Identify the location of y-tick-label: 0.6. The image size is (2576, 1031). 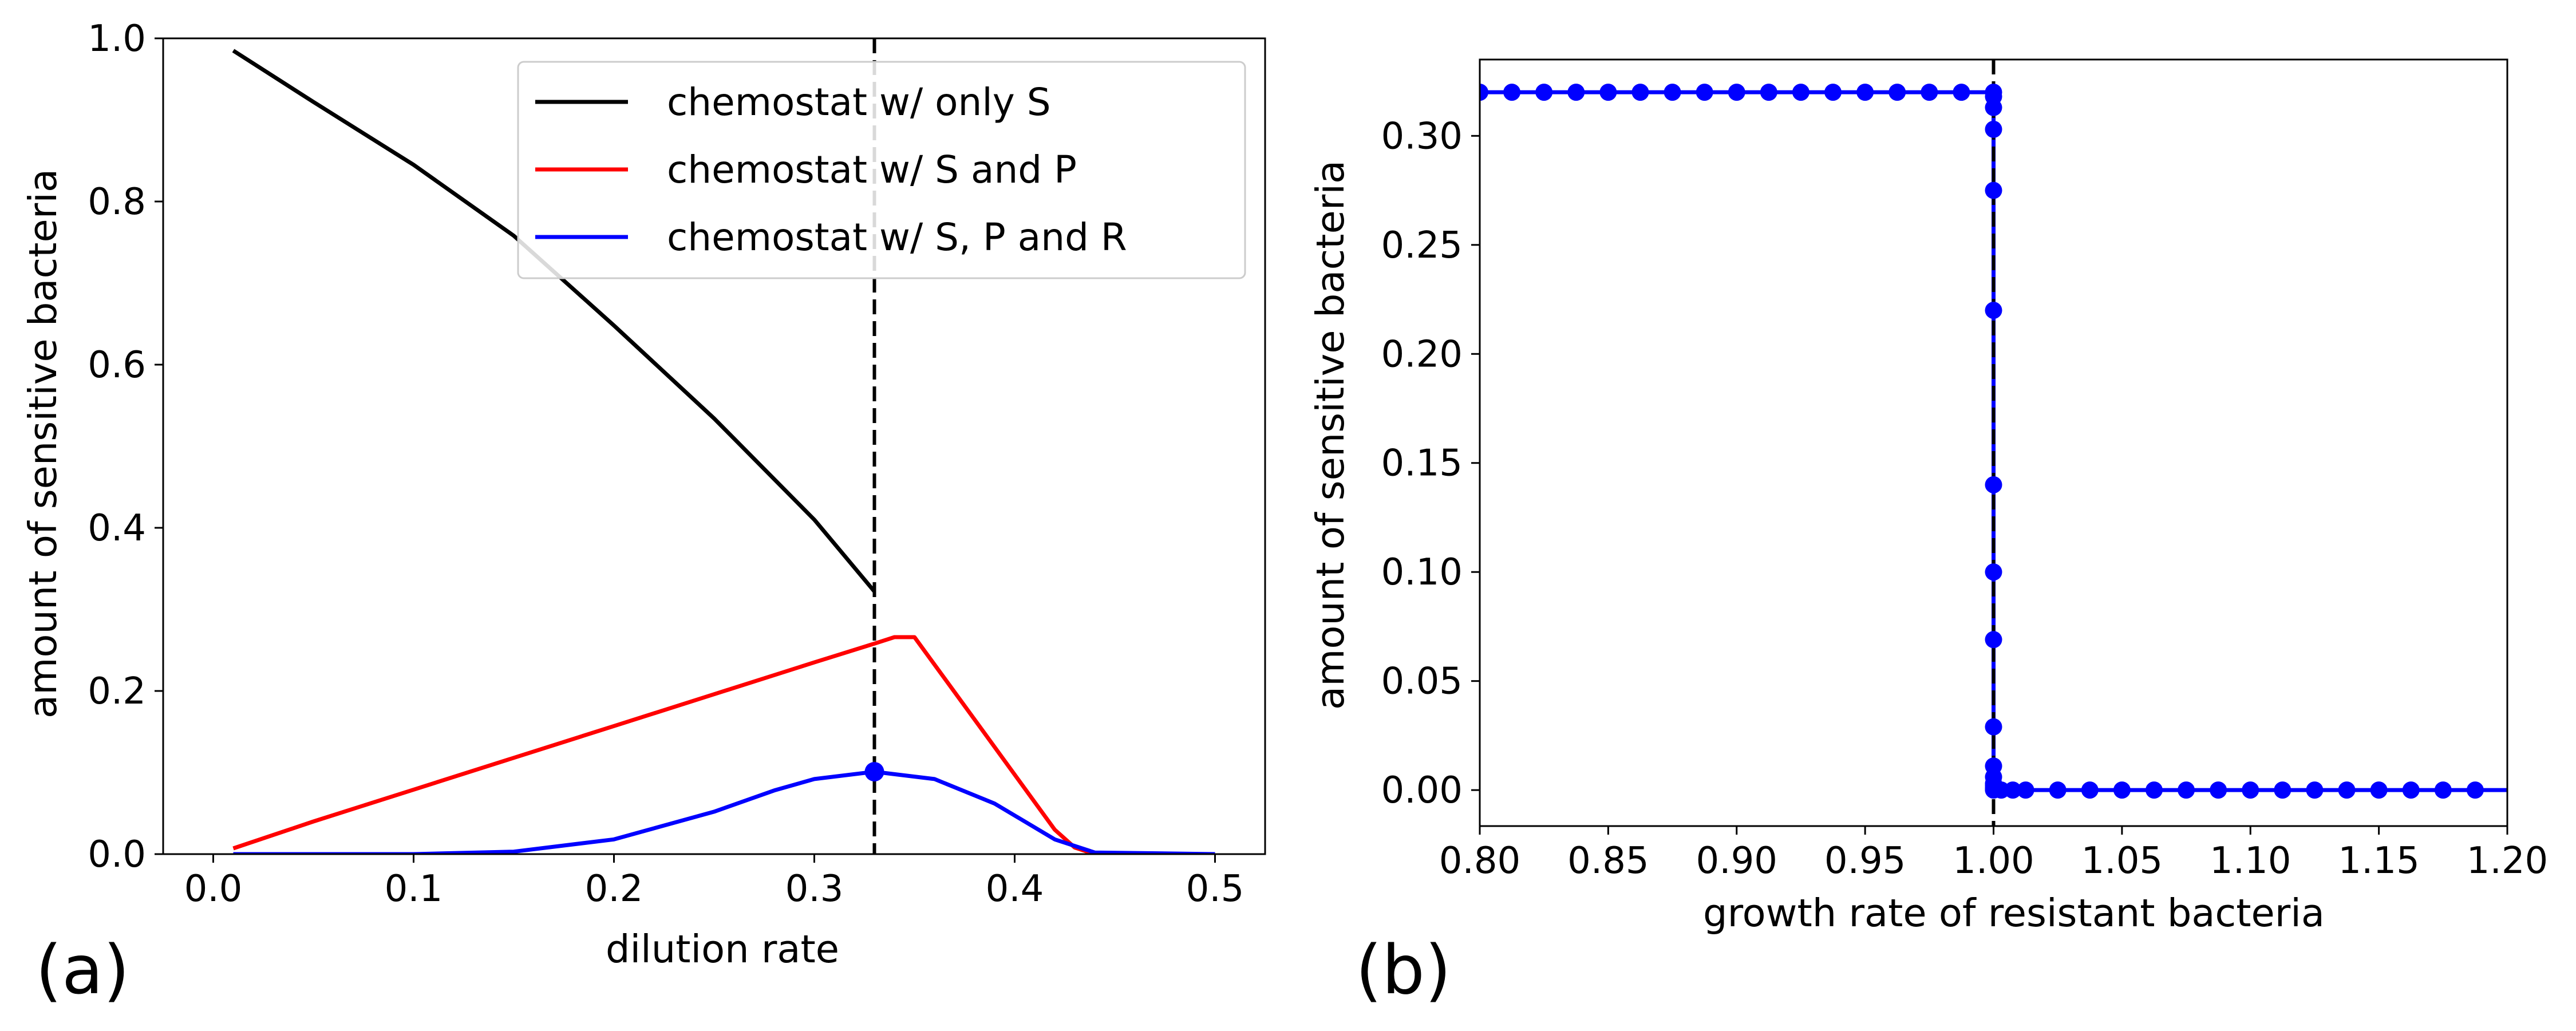
(117, 365).